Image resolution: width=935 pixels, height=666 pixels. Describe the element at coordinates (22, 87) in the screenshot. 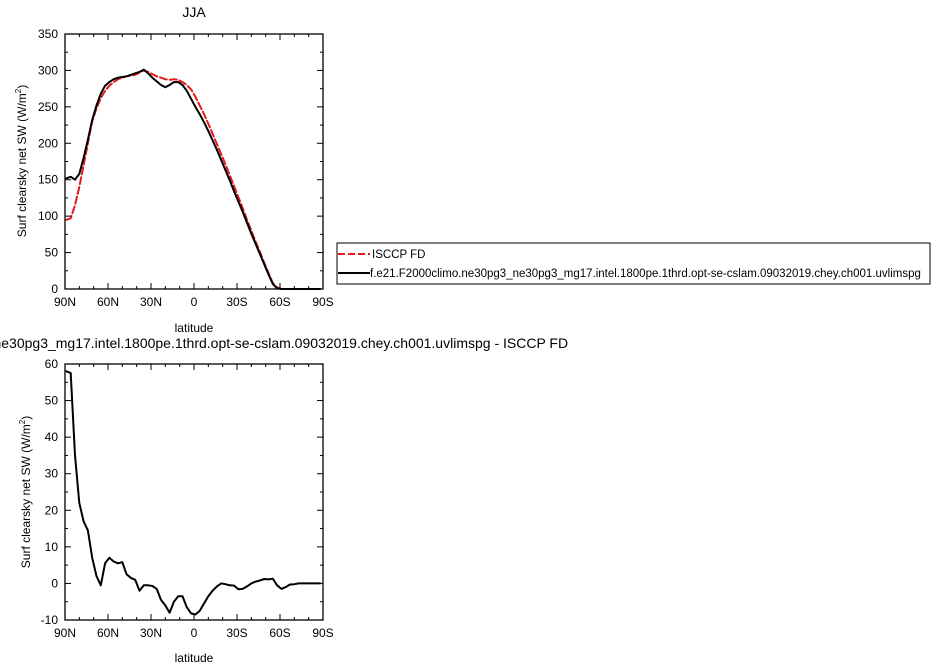

I see `top-y-axis-label-end: )` at that location.